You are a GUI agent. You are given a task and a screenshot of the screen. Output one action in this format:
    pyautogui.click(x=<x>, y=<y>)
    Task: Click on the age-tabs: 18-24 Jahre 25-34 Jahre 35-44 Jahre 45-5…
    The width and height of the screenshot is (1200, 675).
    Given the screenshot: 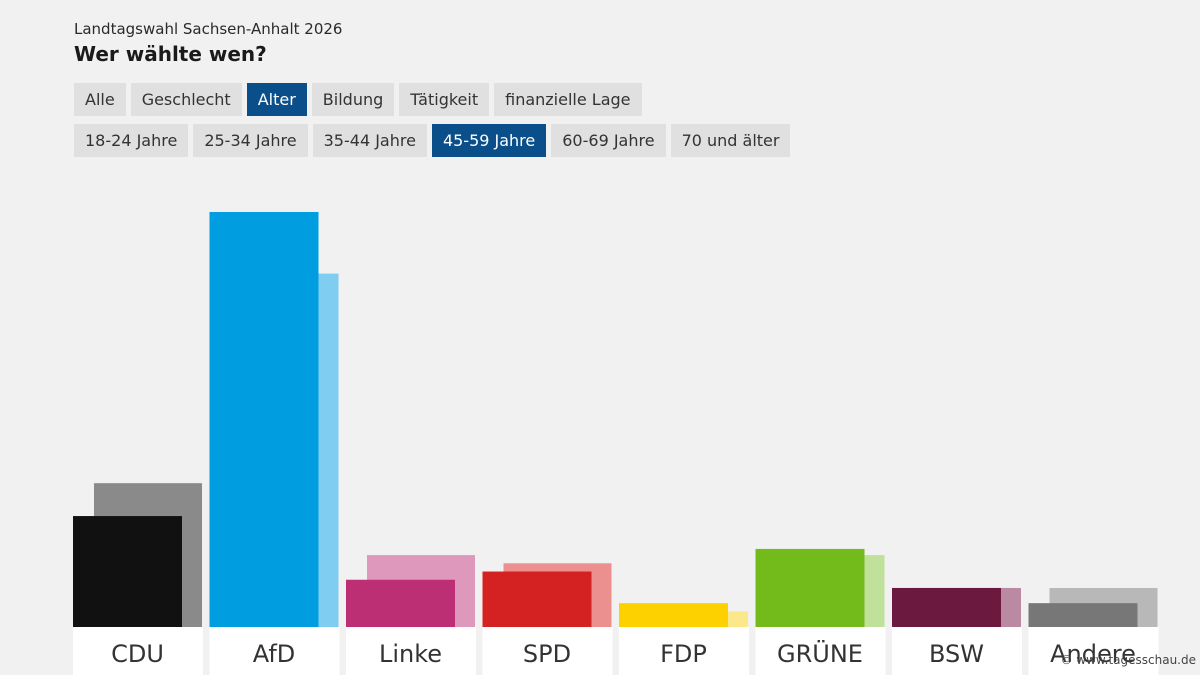 What is the action you would take?
    pyautogui.click(x=432, y=140)
    